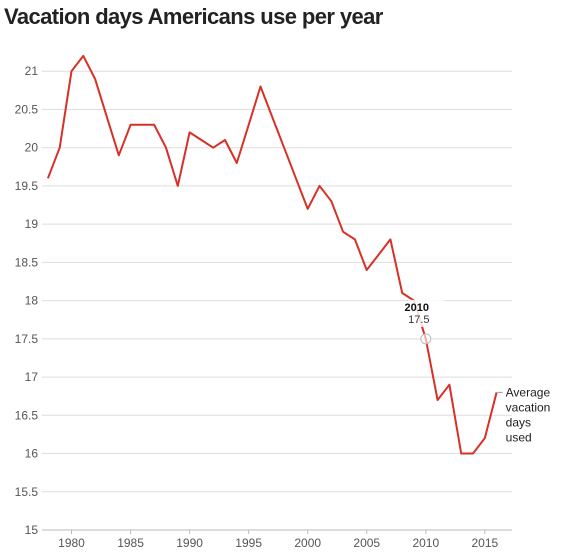 Image resolution: width=564 pixels, height=554 pixels. I want to click on x-tick-label: 1980, so click(71, 543).